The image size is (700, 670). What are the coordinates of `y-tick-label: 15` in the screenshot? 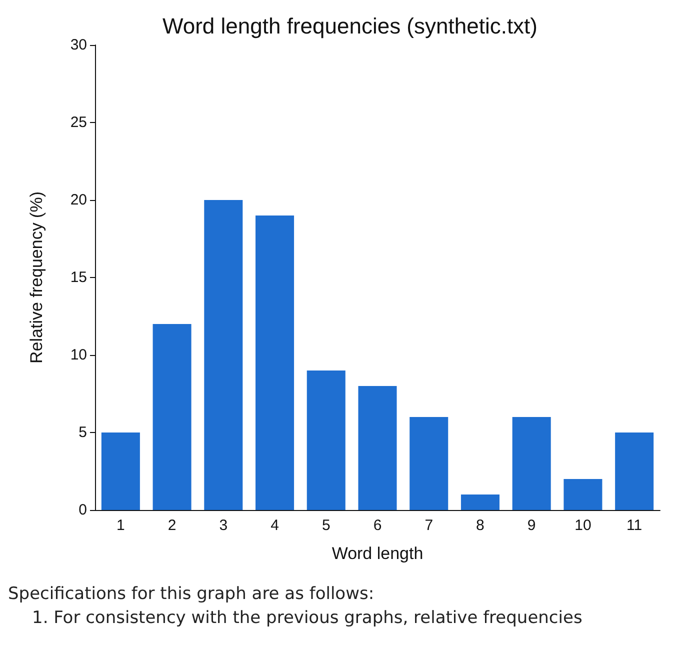 It's located at (78, 277).